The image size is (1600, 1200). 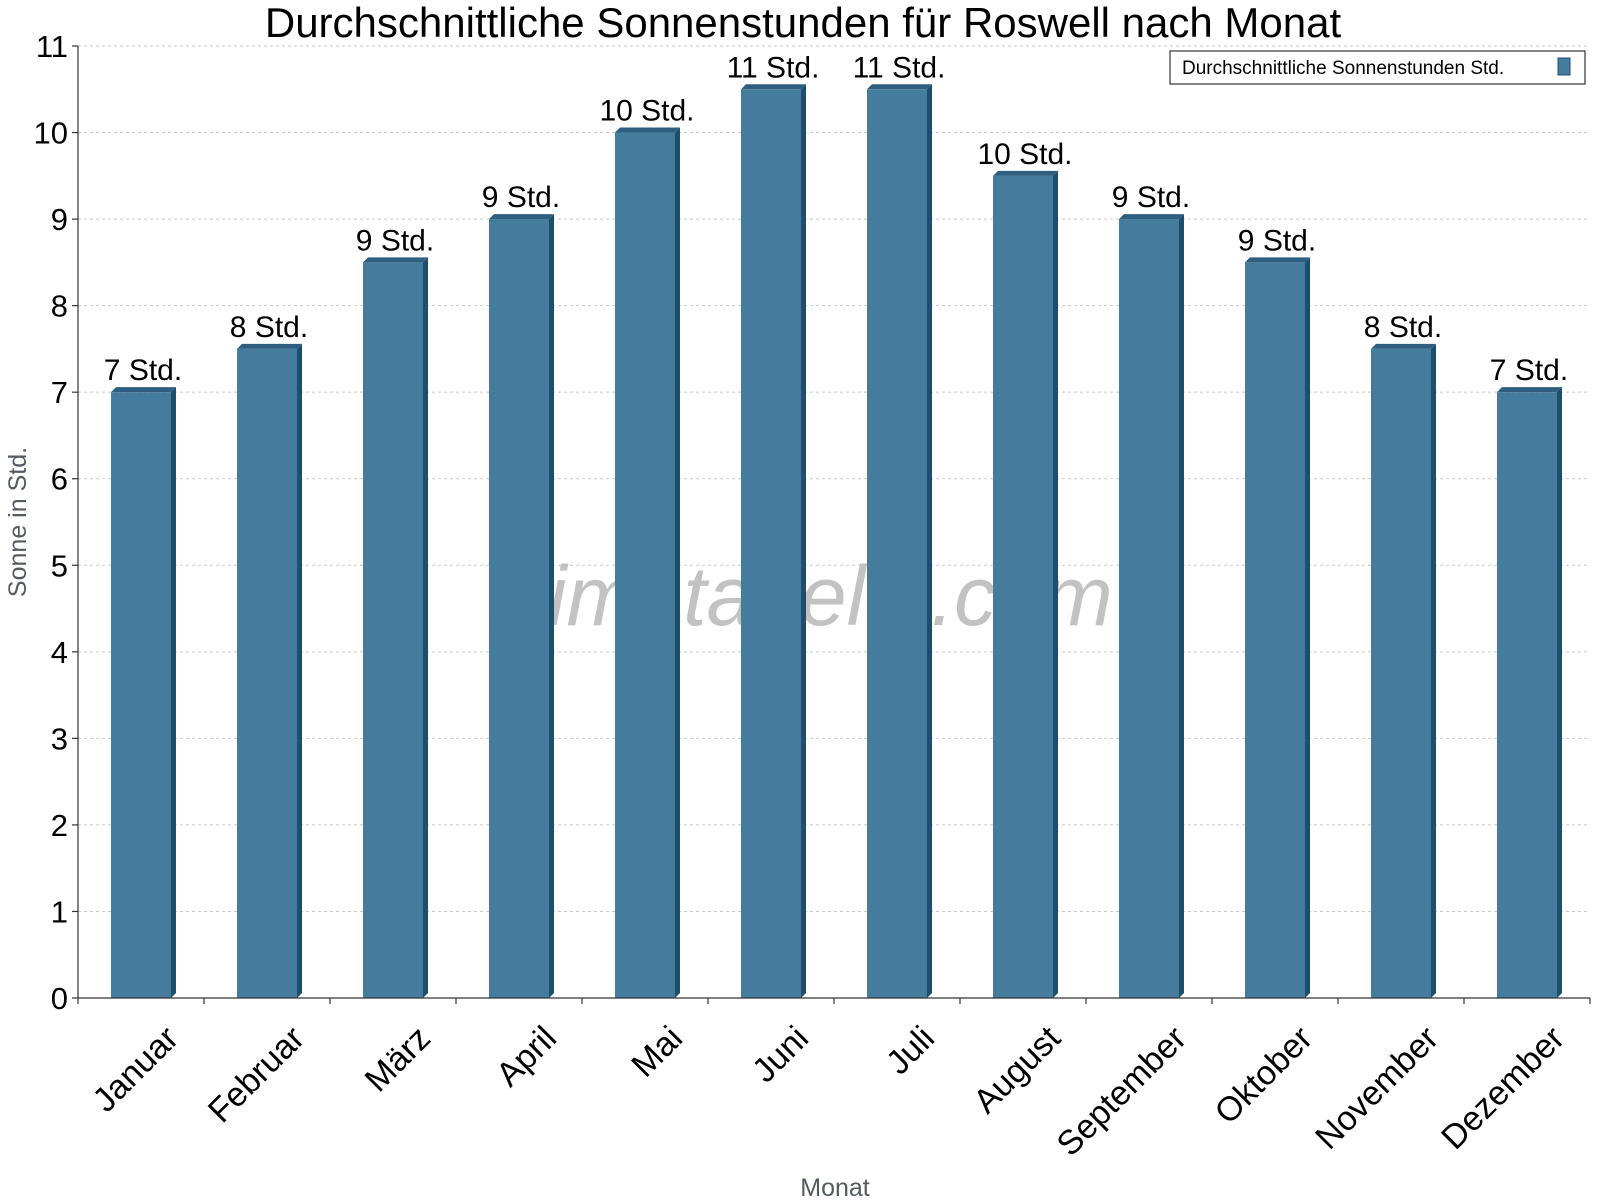 I want to click on x-tick-label: Mai, so click(x=657, y=1052).